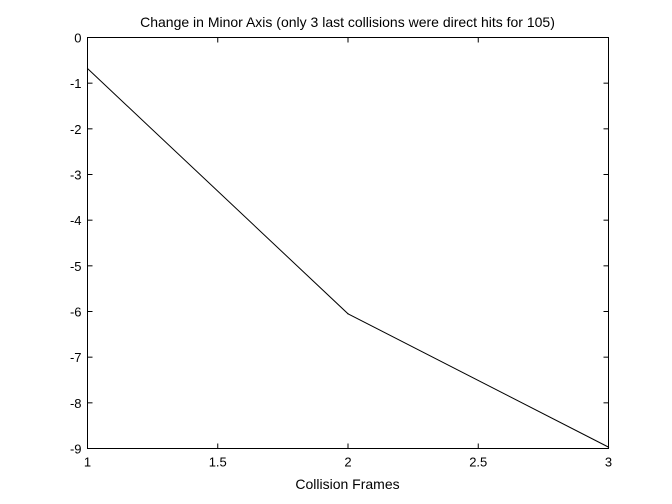 The width and height of the screenshot is (672, 504). Describe the element at coordinates (76, 312) in the screenshot. I see `y-tick-label: -6` at that location.